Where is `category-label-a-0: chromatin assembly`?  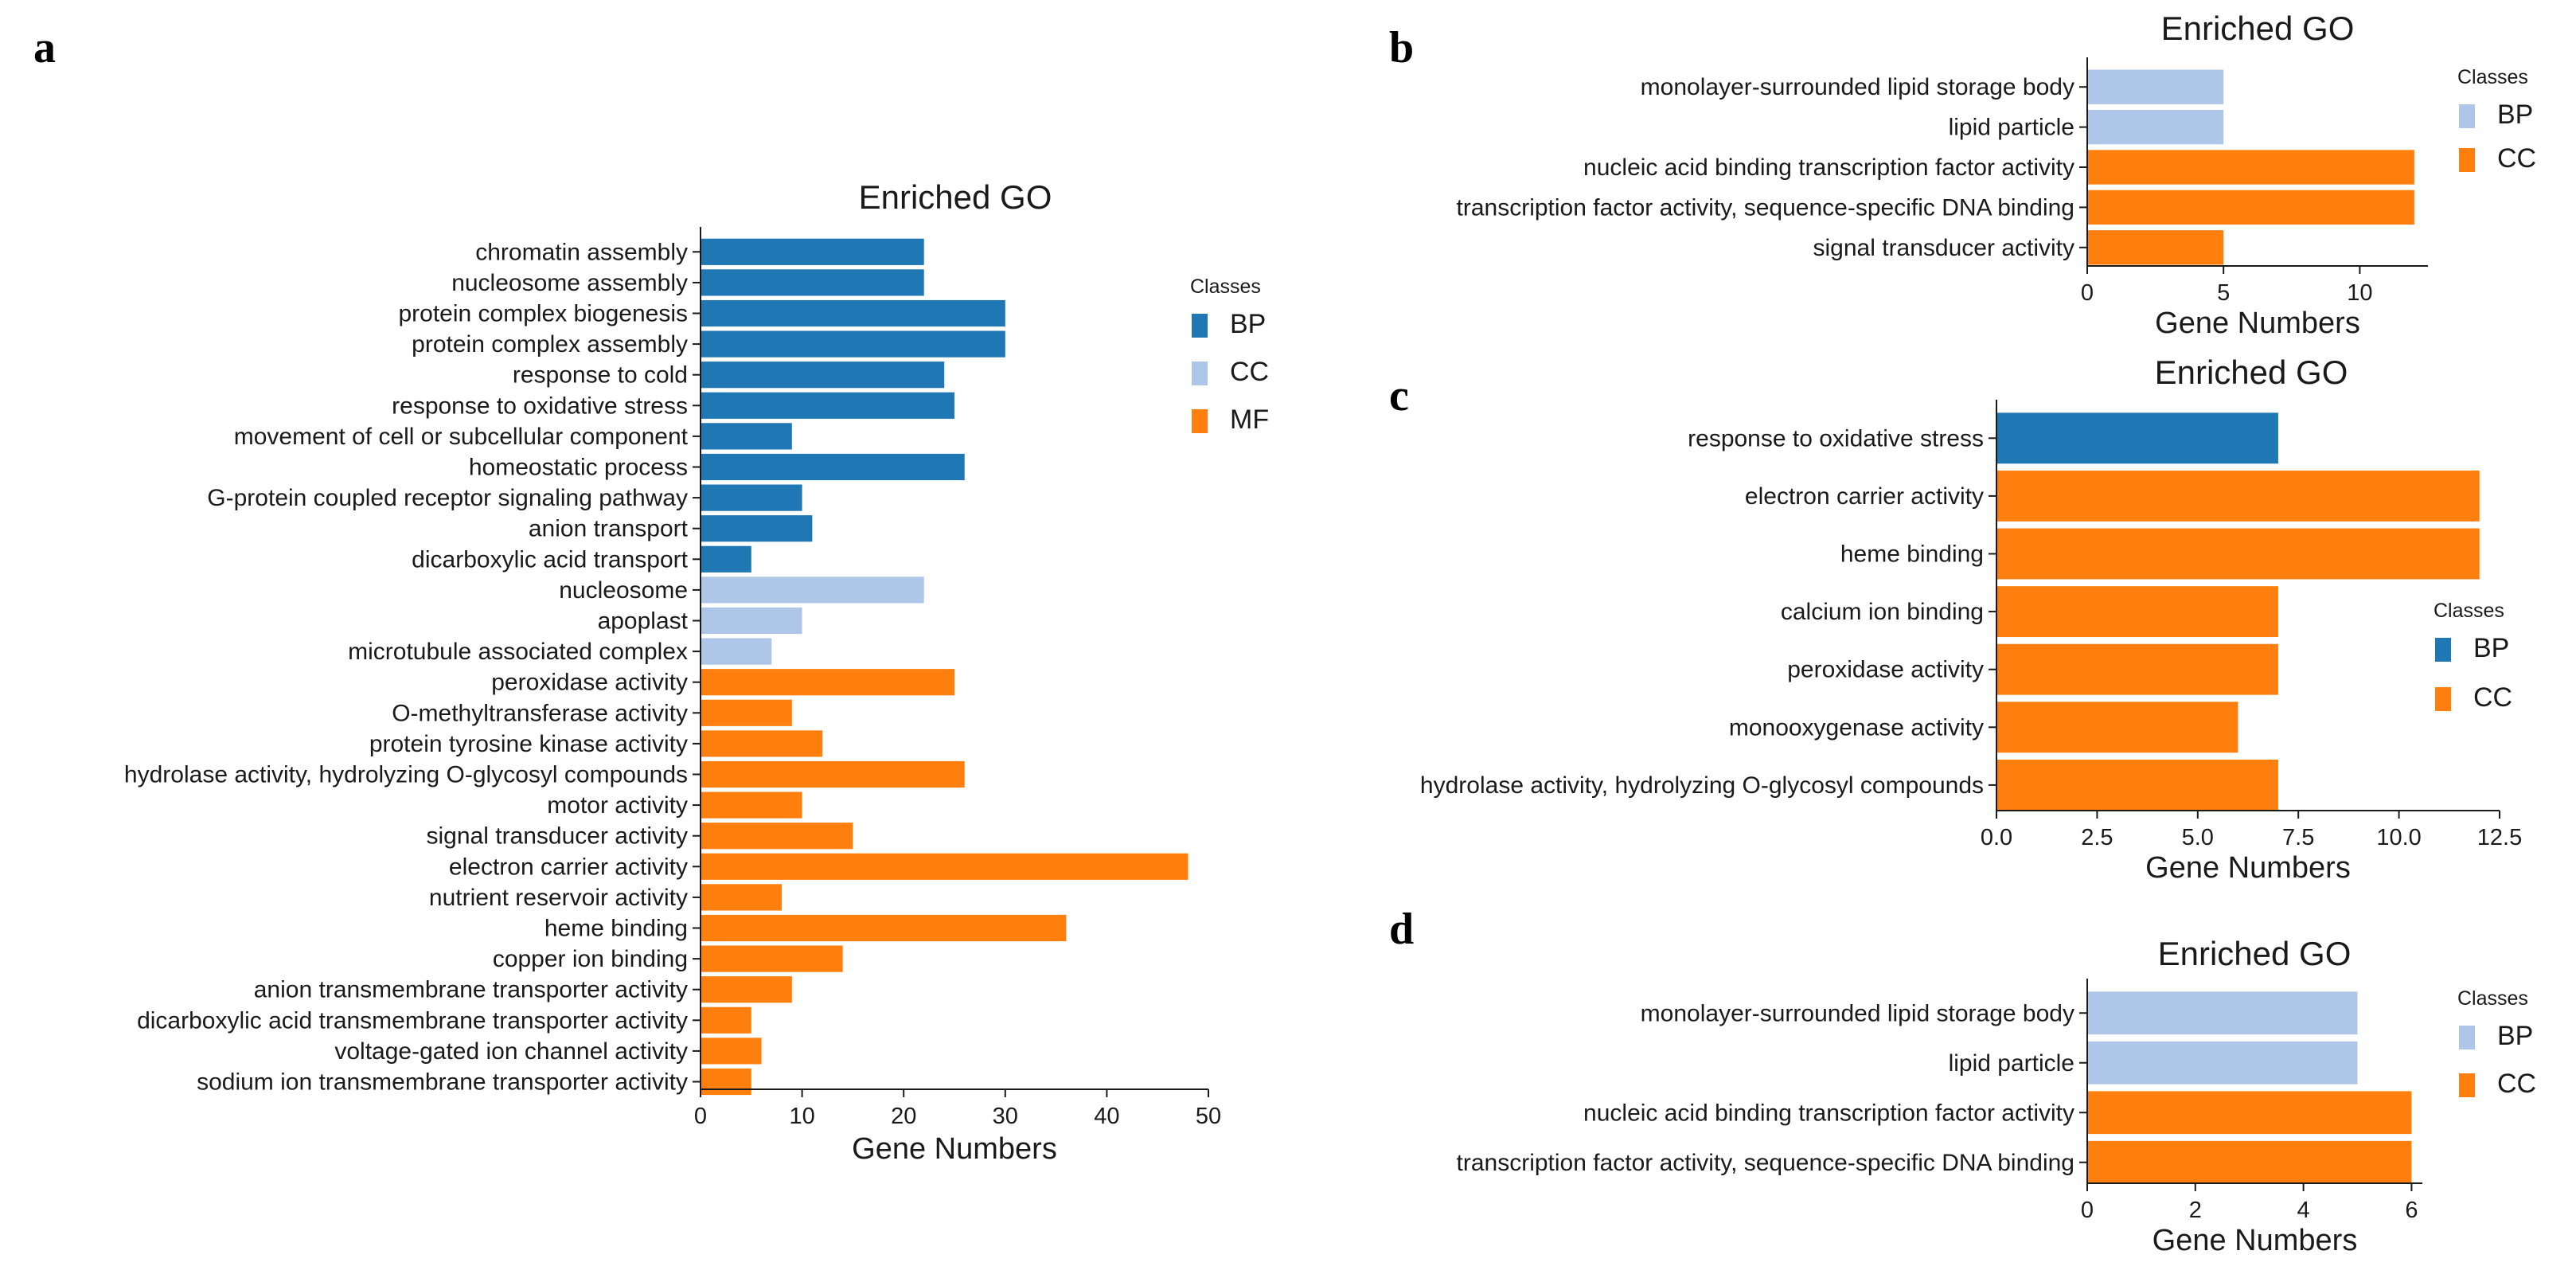
category-label-a-0: chromatin assembly is located at coordinates (581, 252).